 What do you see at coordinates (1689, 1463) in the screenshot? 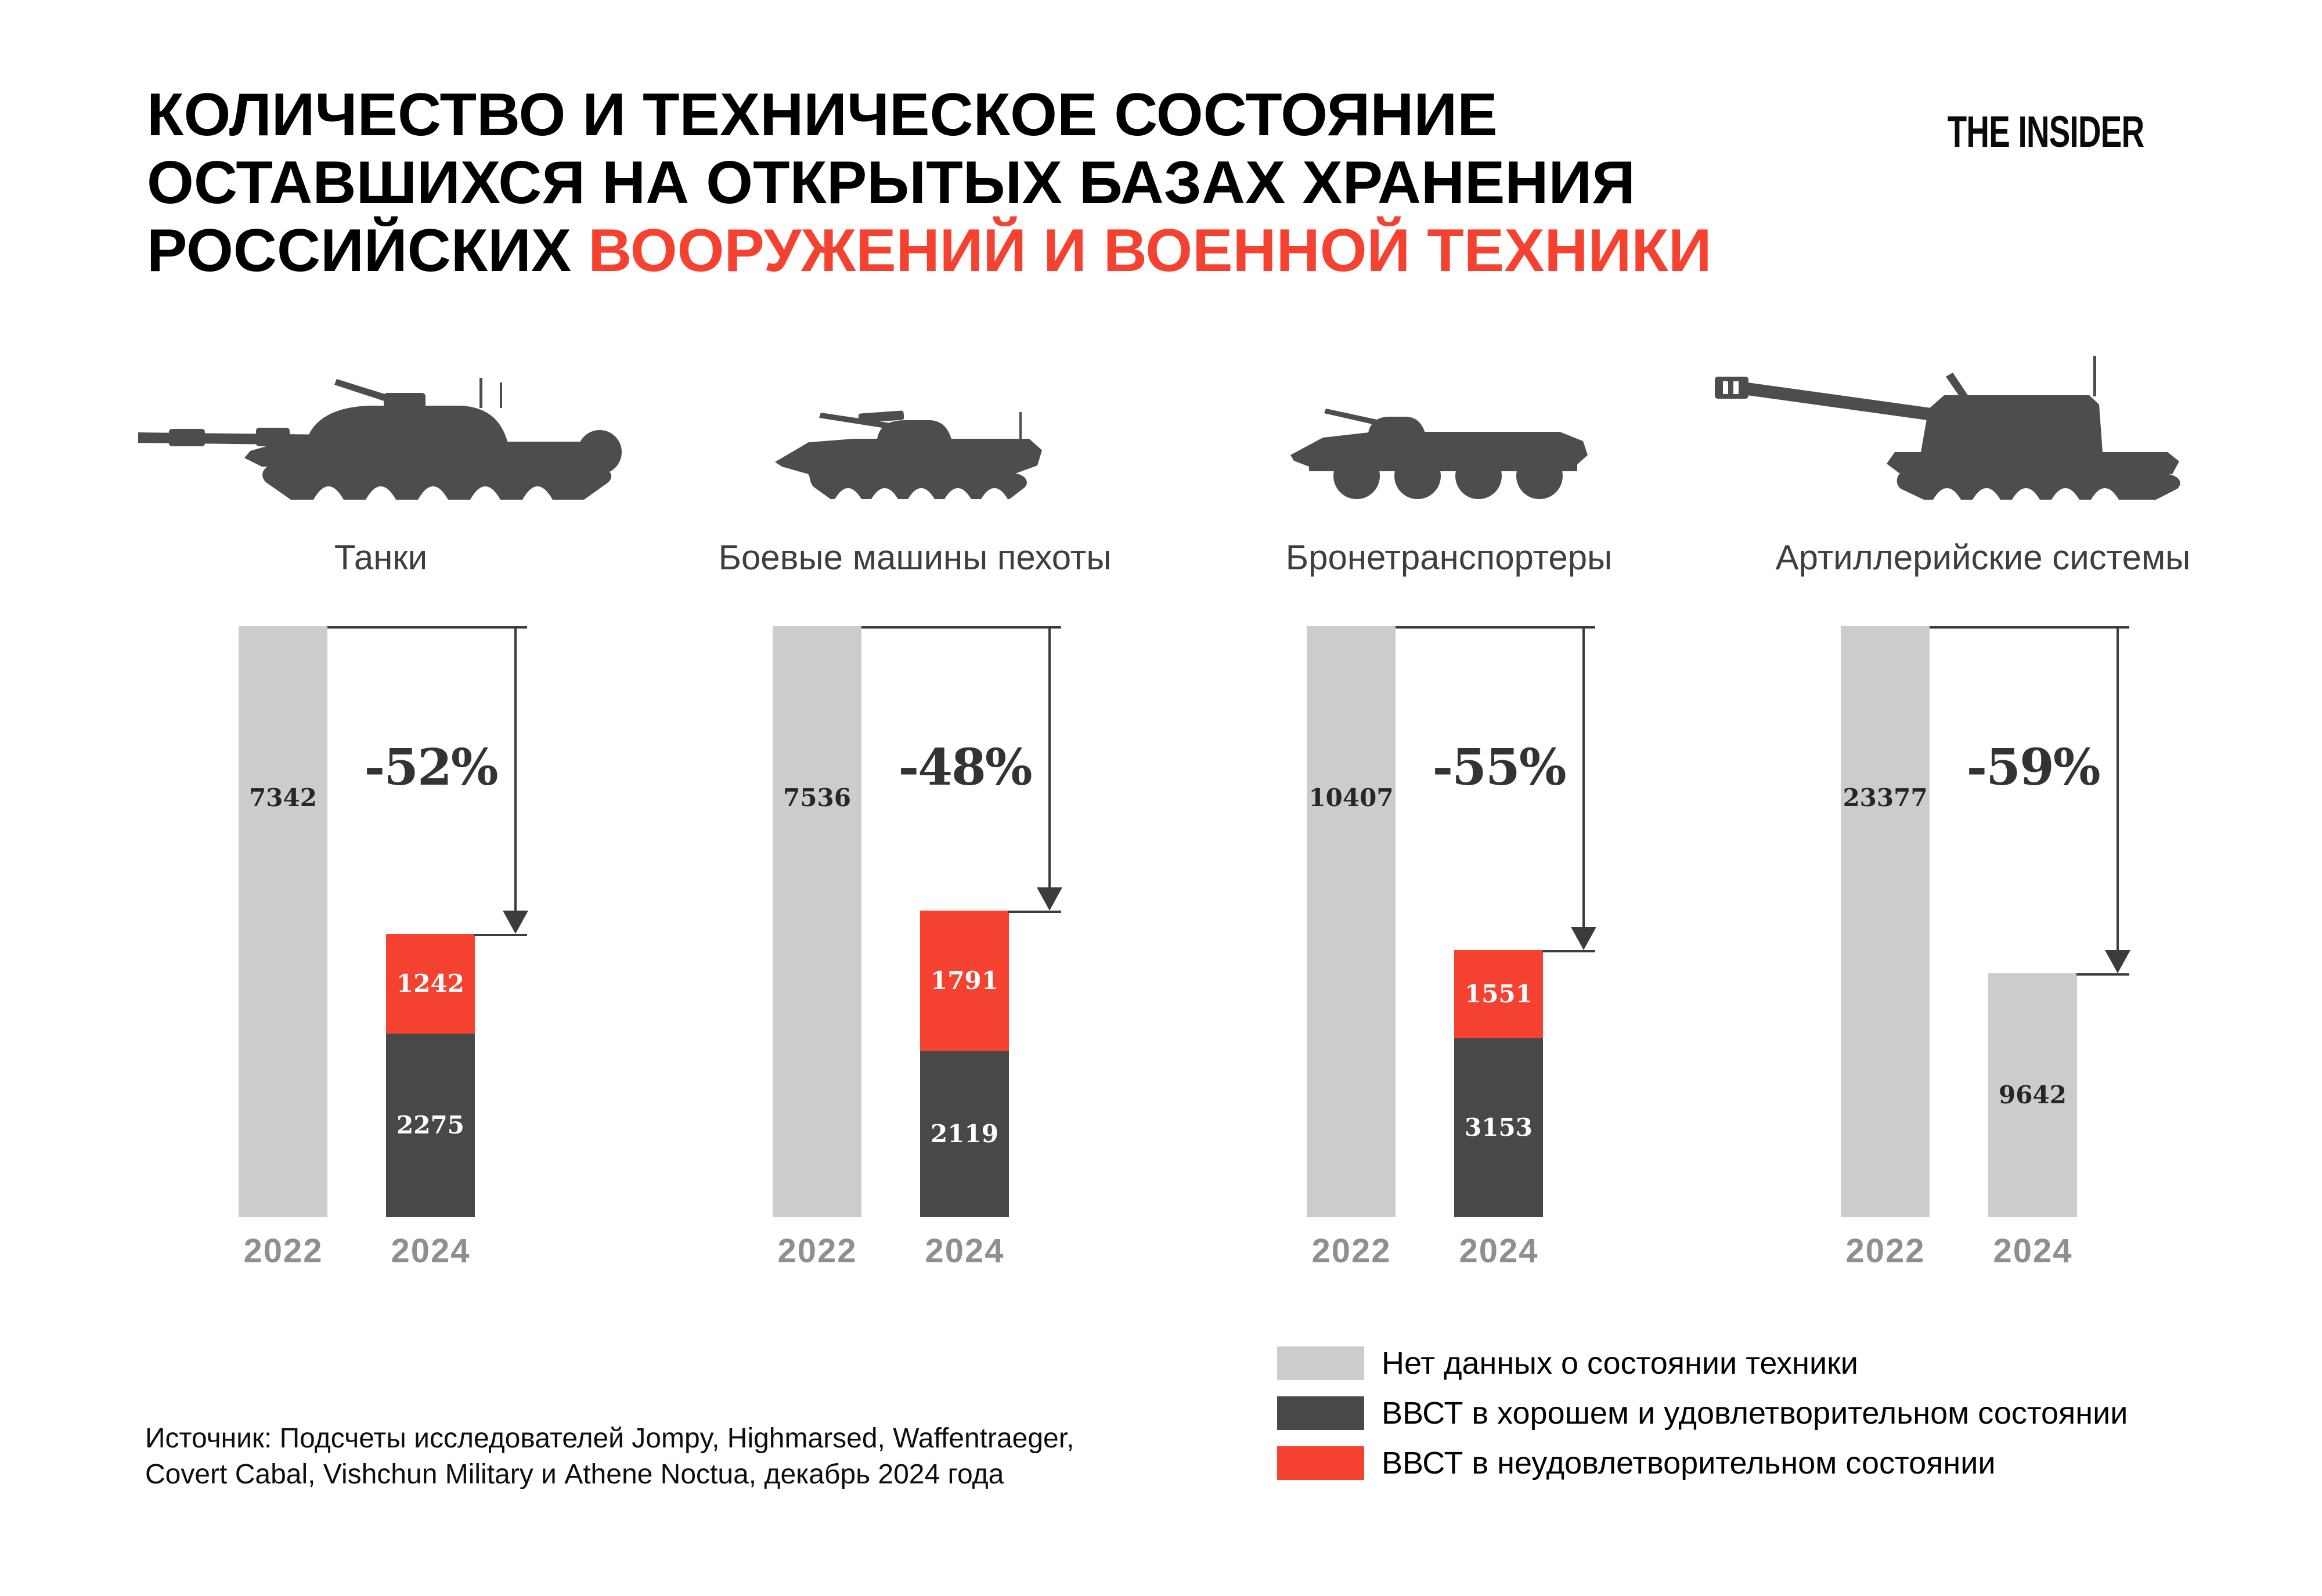
I see `legend-label: ВВСТ в неудовлетворительном состоянии` at bounding box center [1689, 1463].